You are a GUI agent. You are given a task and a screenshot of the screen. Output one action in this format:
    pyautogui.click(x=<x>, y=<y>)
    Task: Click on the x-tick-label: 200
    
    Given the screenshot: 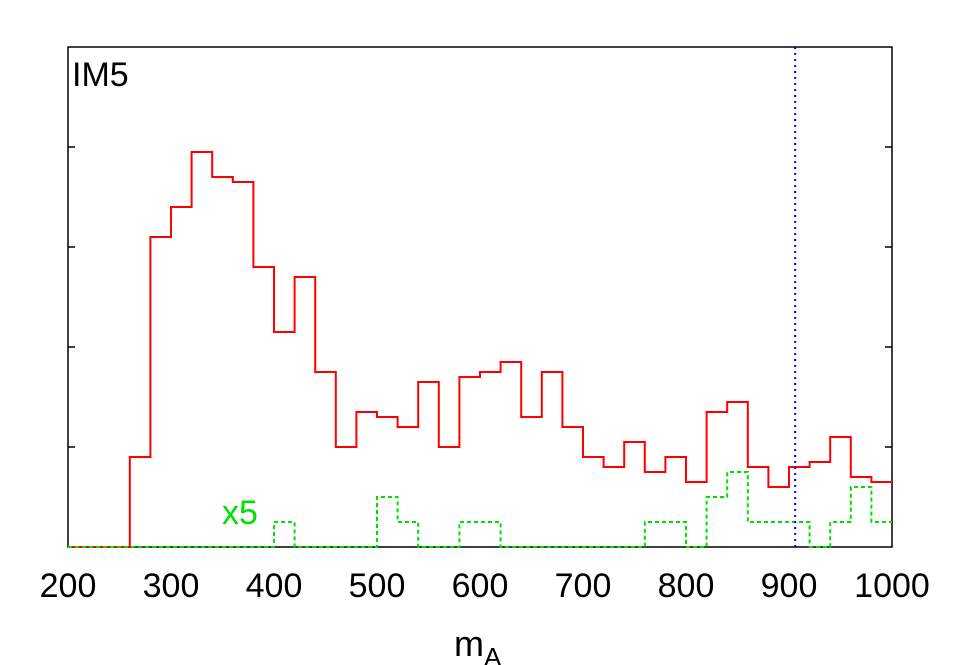 What is the action you would take?
    pyautogui.click(x=68, y=586)
    